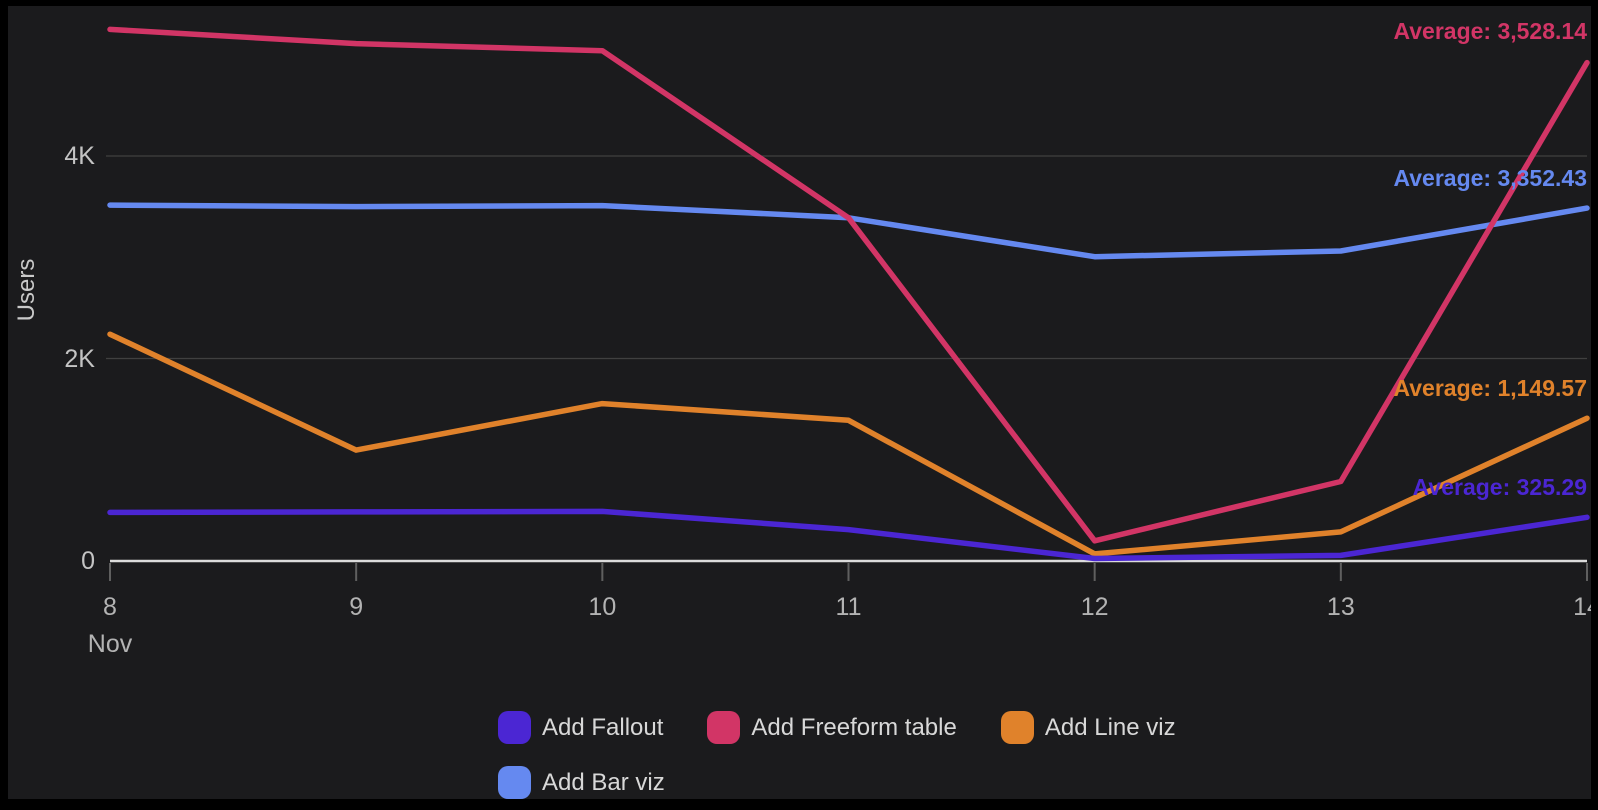 This screenshot has width=1598, height=810. I want to click on y-axis-label-4K: 4K, so click(79, 156).